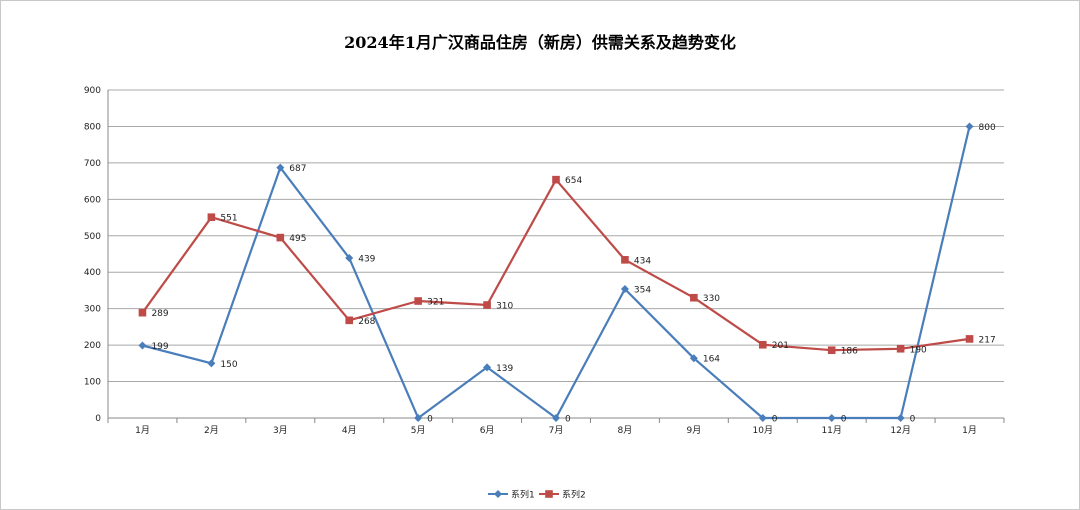 This screenshot has width=1080, height=510. I want to click on x-tick-label: 5月, so click(418, 430).